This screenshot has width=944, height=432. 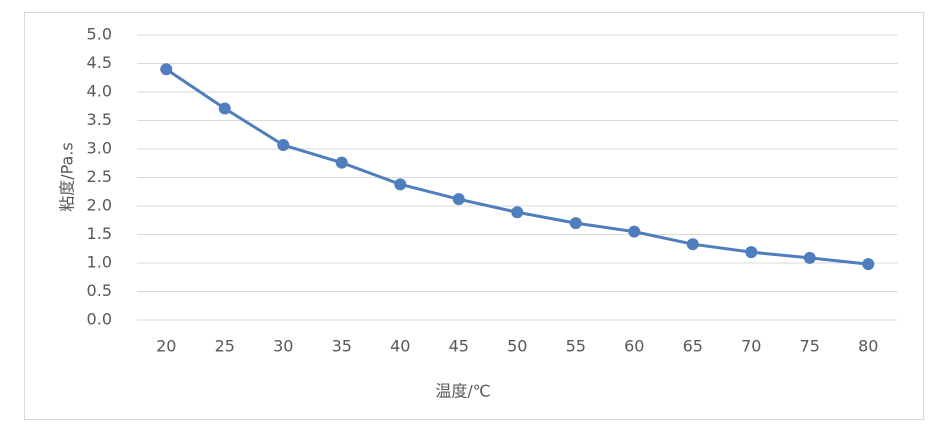 I want to click on y-tick-label: 4.5, so click(x=99, y=62).